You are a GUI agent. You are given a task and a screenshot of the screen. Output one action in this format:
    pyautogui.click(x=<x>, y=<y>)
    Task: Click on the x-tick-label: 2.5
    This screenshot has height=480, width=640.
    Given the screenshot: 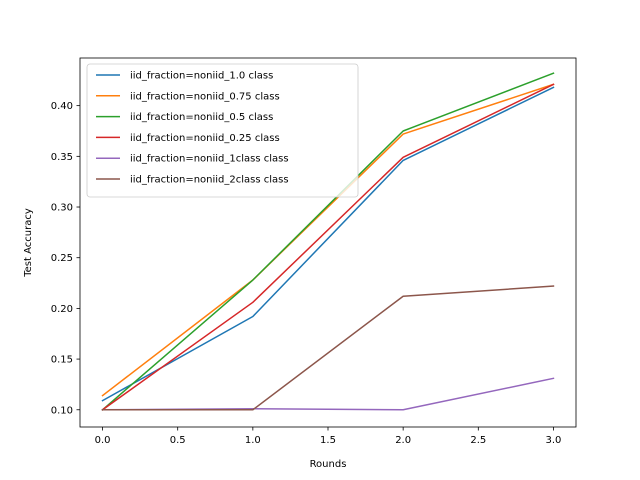 What is the action you would take?
    pyautogui.click(x=478, y=440)
    